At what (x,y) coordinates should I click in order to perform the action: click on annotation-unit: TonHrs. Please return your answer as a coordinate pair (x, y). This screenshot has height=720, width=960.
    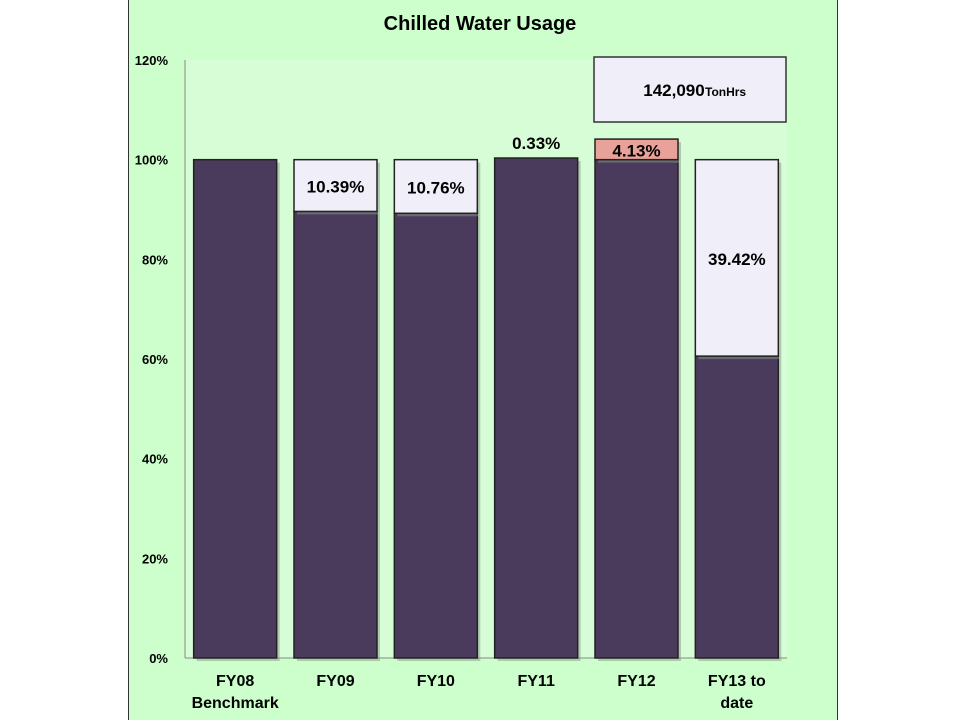
    Looking at the image, I should click on (725, 92).